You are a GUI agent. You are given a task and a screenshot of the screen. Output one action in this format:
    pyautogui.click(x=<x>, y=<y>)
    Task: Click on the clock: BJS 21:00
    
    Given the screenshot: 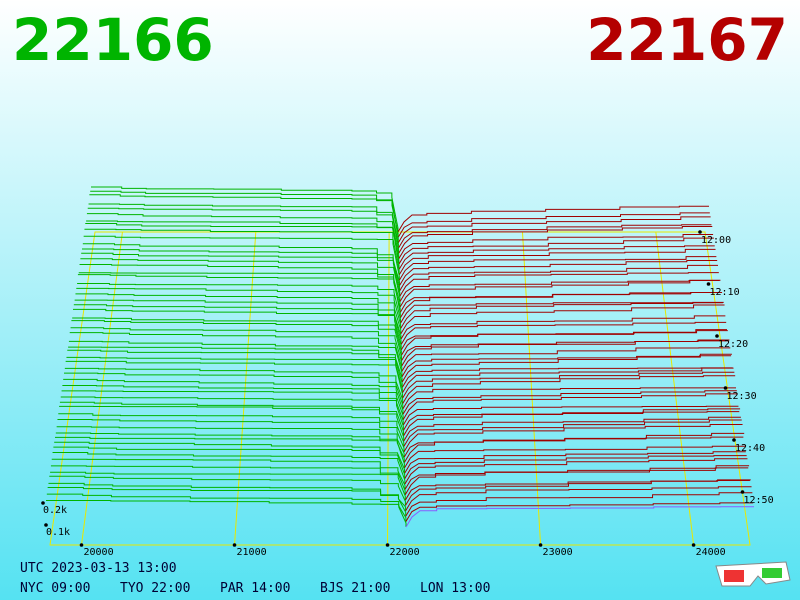 What is the action you would take?
    pyautogui.click(x=355, y=588)
    